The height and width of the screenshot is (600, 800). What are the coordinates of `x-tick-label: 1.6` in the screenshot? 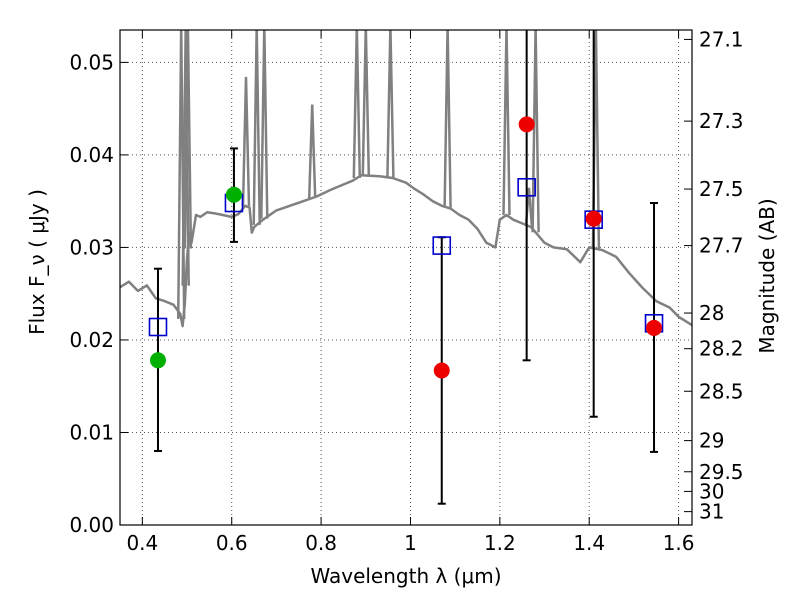 It's located at (679, 543).